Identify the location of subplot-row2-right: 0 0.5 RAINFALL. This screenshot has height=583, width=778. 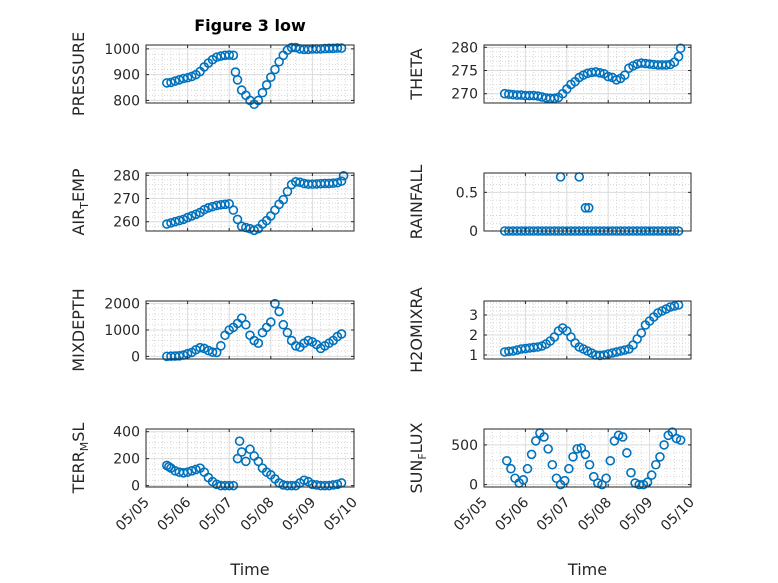
(549, 202).